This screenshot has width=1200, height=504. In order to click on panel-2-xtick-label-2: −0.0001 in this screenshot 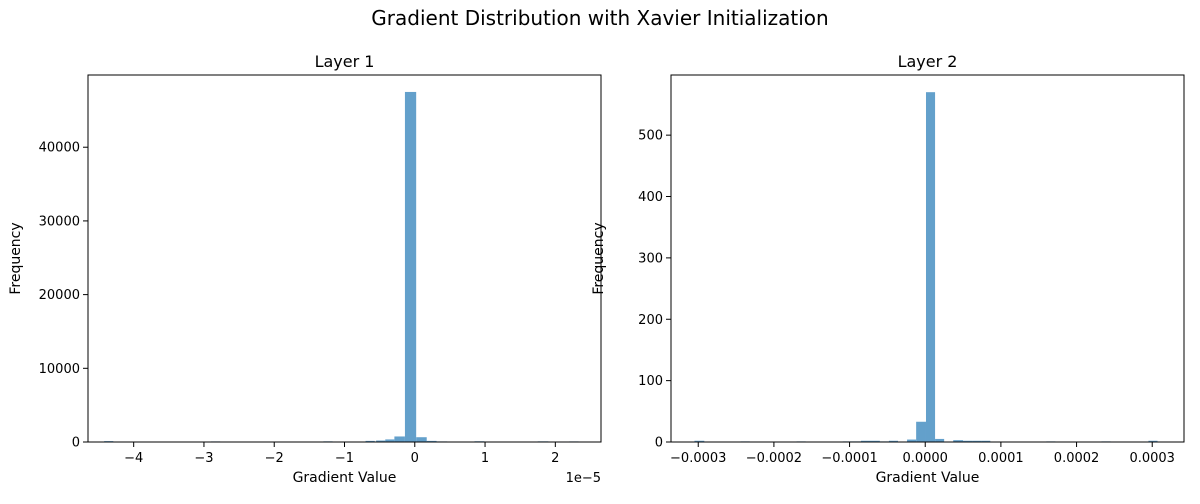, I will do `click(849, 458)`.